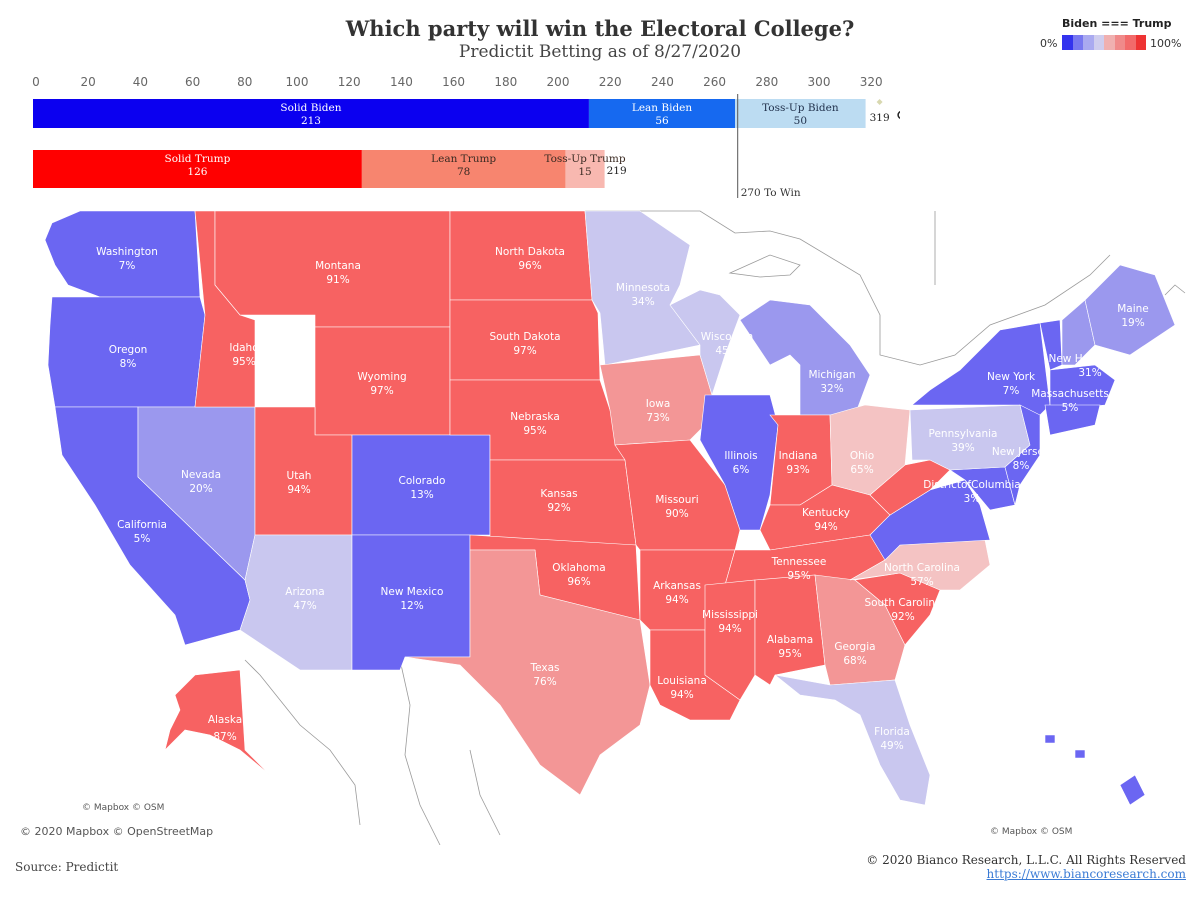 This screenshot has width=1200, height=900. Describe the element at coordinates (1022, 455) in the screenshot. I see `state-new-jersey` at that location.